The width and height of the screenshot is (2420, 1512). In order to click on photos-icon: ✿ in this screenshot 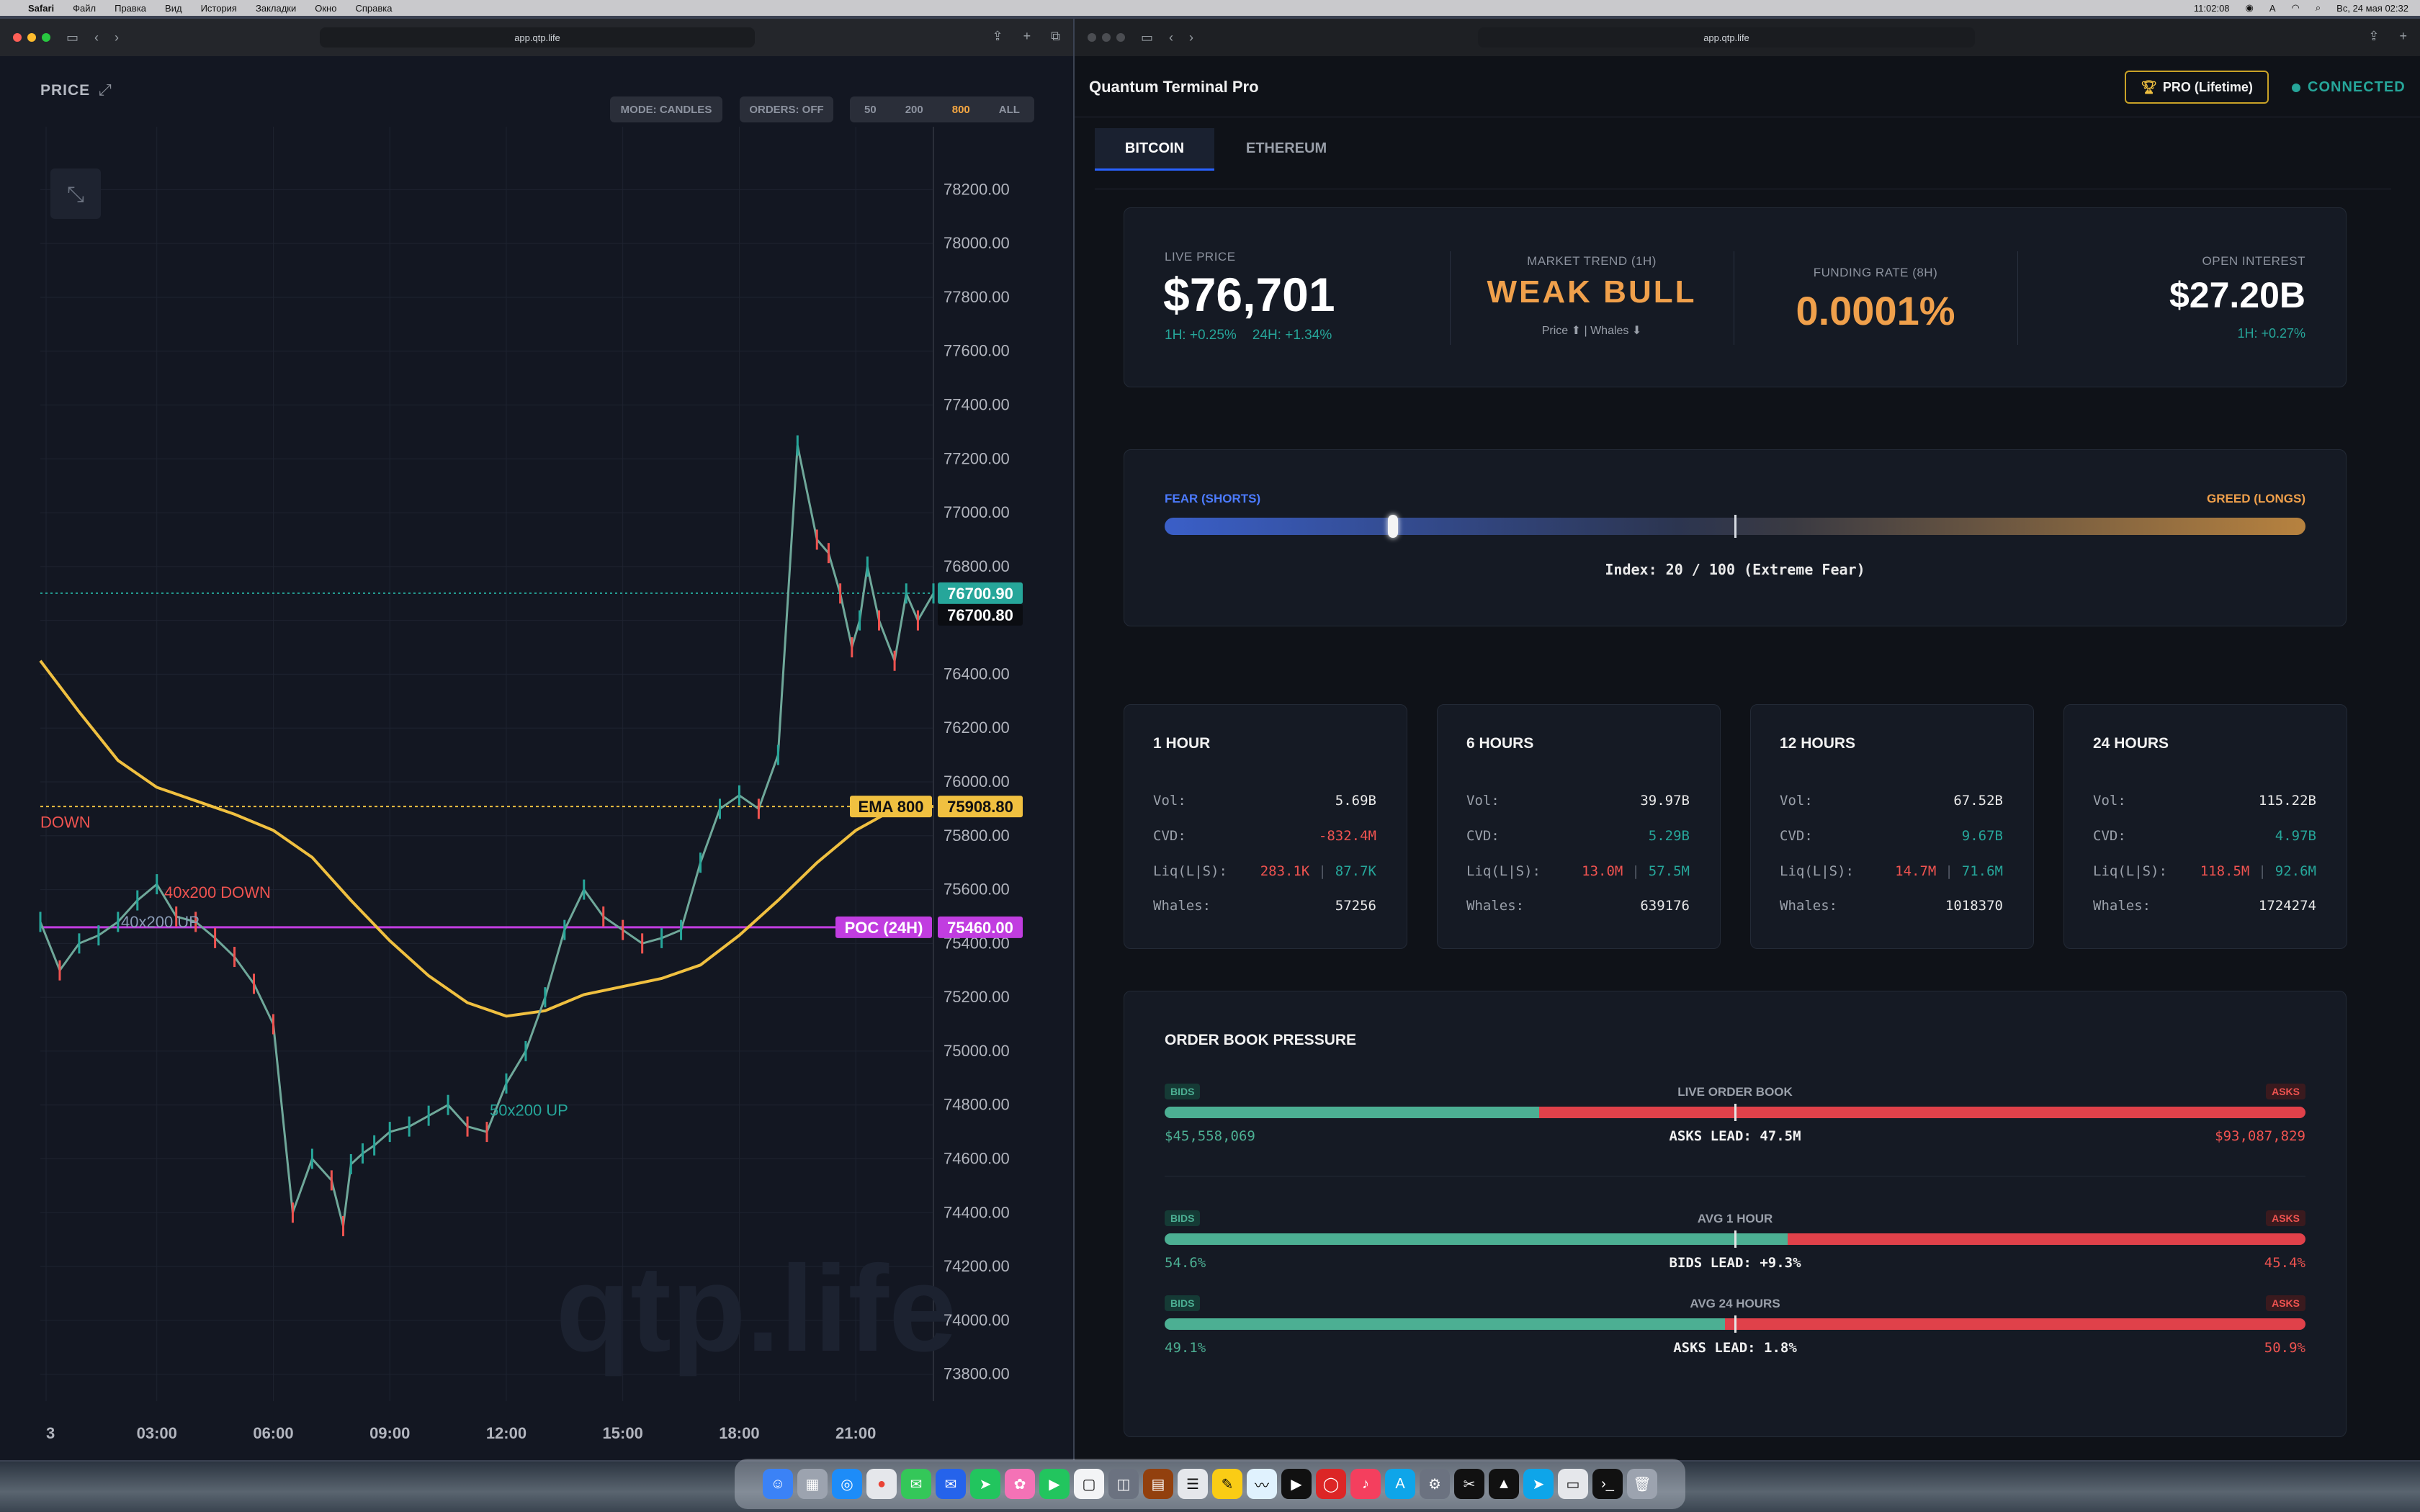, I will do `click(1020, 1484)`.